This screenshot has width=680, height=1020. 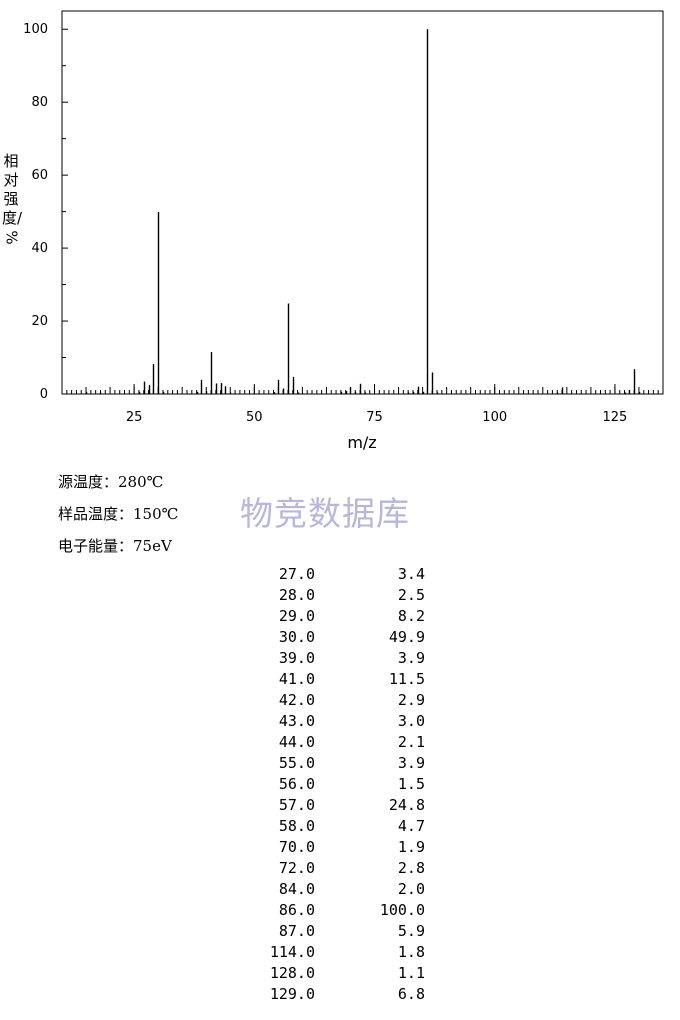 What do you see at coordinates (340, 889) in the screenshot?
I see `peak-table-row: 84.0 2.0` at bounding box center [340, 889].